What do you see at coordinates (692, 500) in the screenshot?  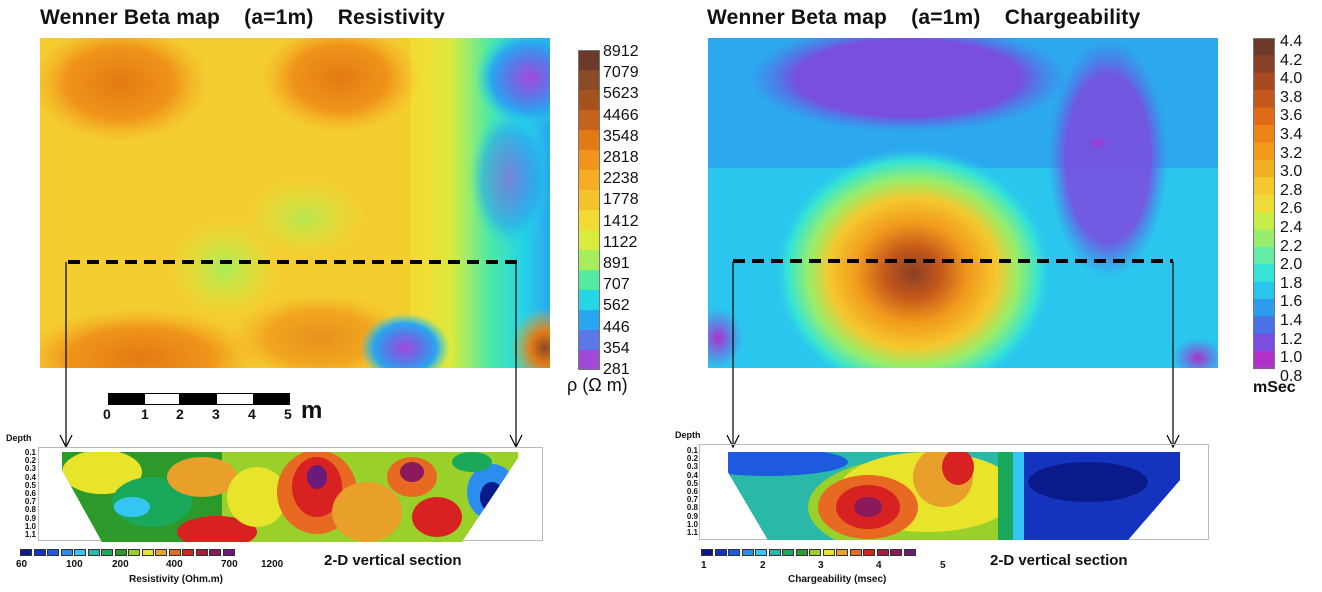 I see `chargeability-depth-tick: 0.7` at bounding box center [692, 500].